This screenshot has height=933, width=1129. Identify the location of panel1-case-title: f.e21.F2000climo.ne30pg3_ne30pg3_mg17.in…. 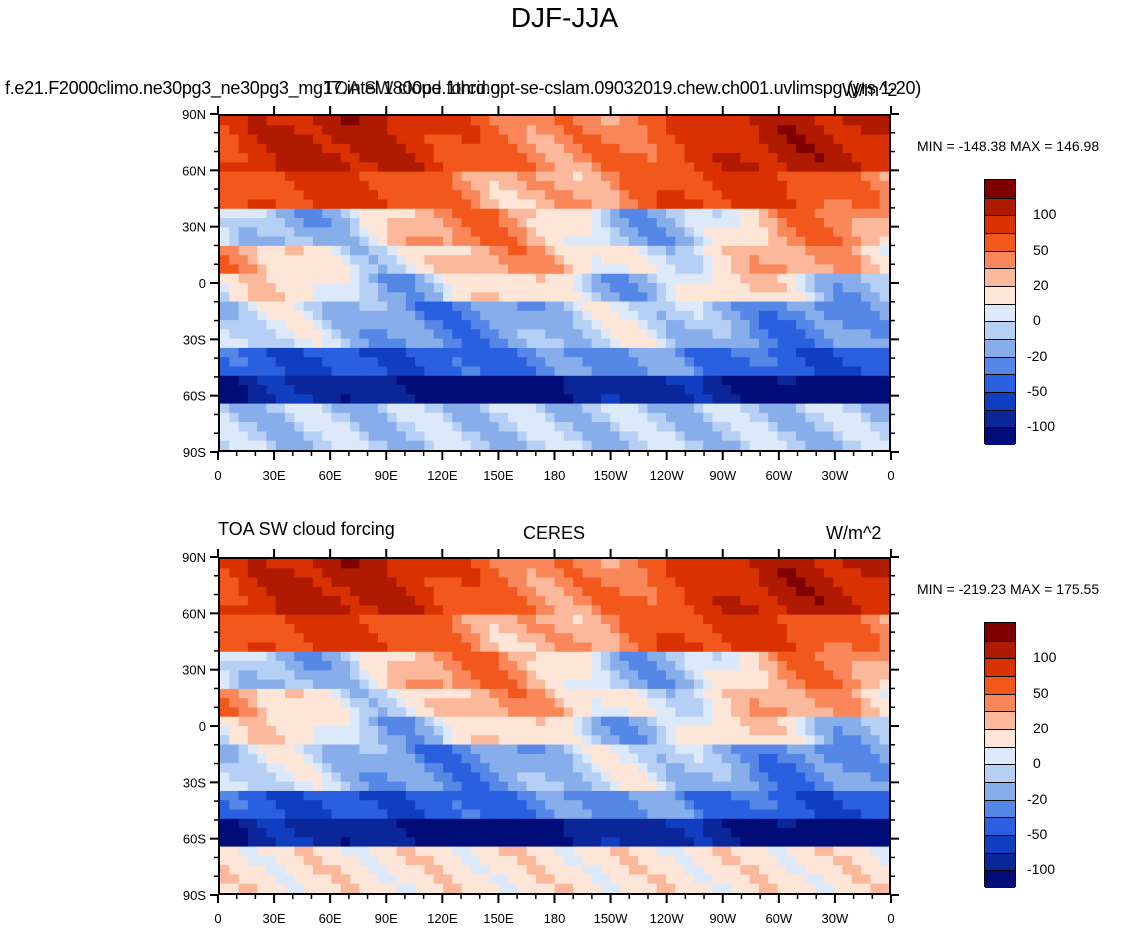
(463, 88).